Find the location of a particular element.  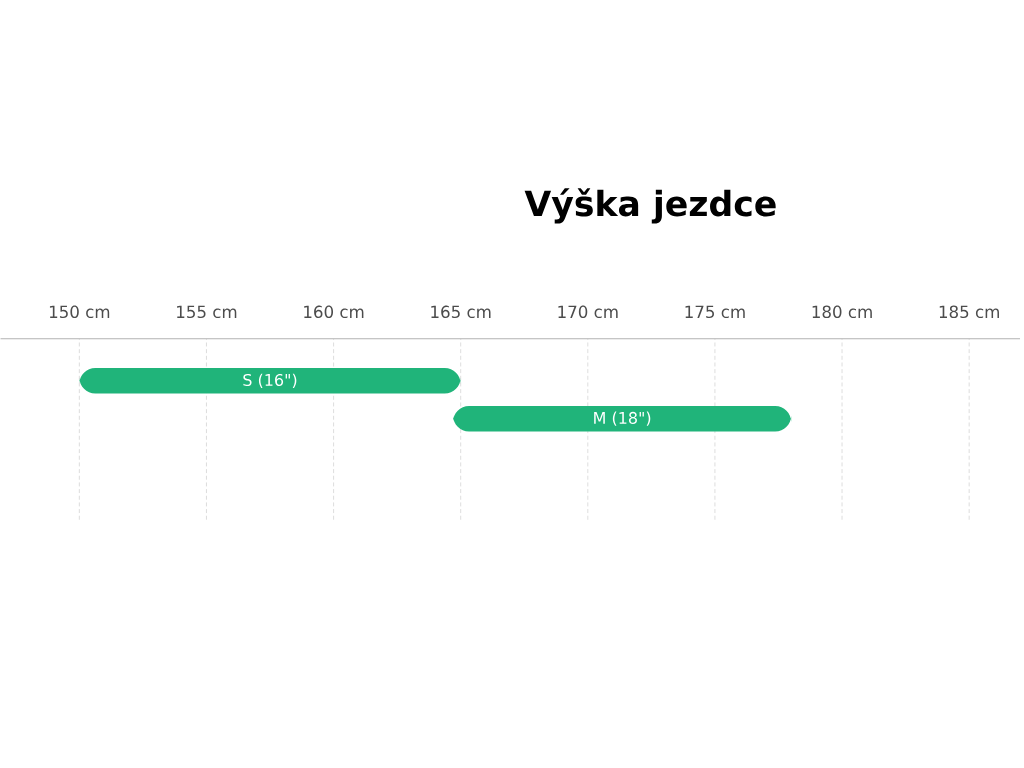

x-tick-label: 155 cm is located at coordinates (207, 312).